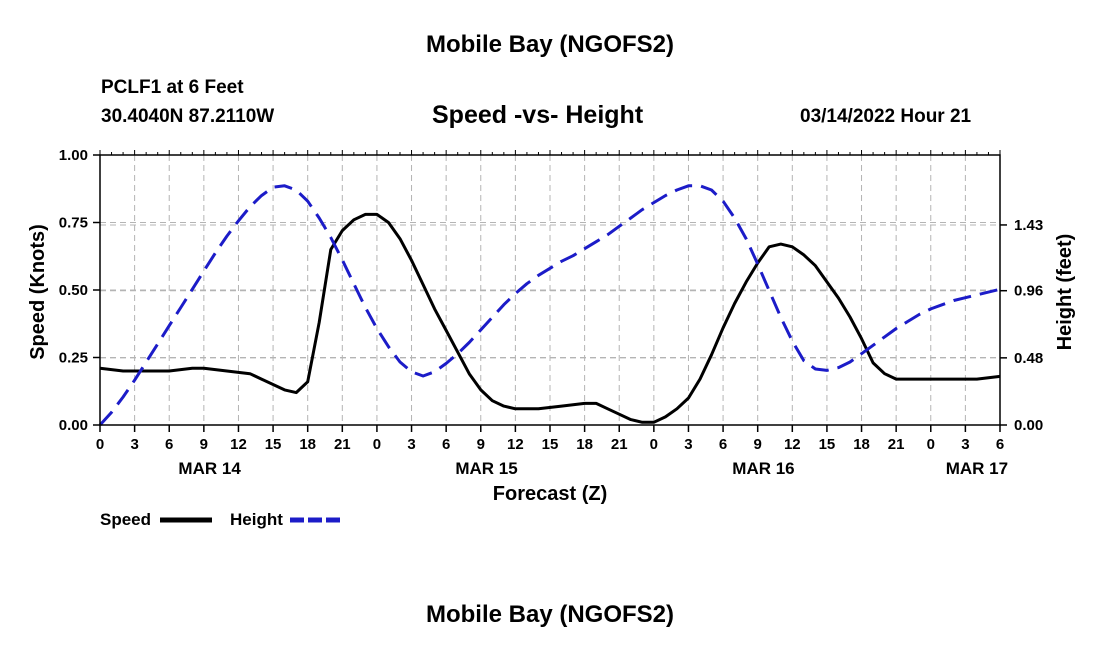  Describe the element at coordinates (1065, 292) in the screenshot. I see `y-right-axis-title: Height (feet)` at that location.